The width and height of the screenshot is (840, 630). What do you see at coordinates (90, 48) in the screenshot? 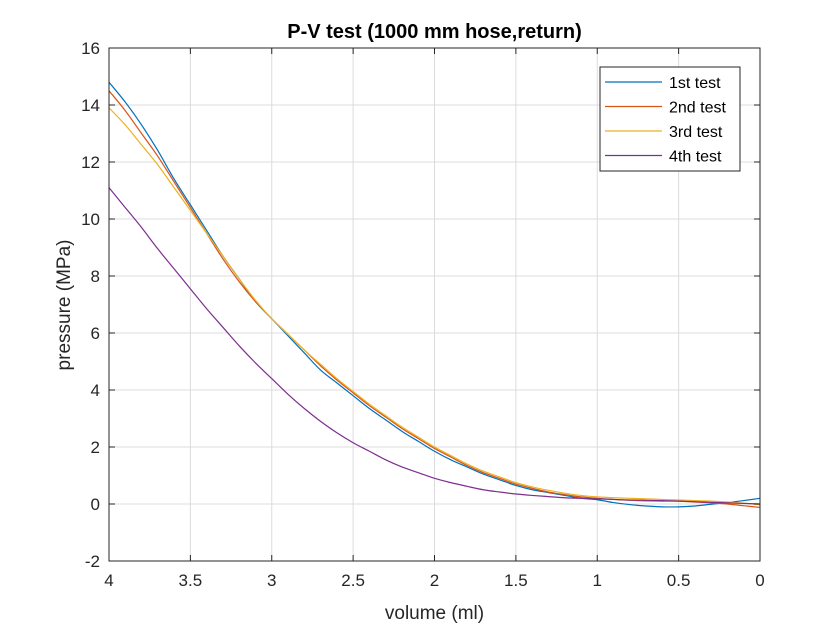
I see `y-tick-label: 16` at bounding box center [90, 48].